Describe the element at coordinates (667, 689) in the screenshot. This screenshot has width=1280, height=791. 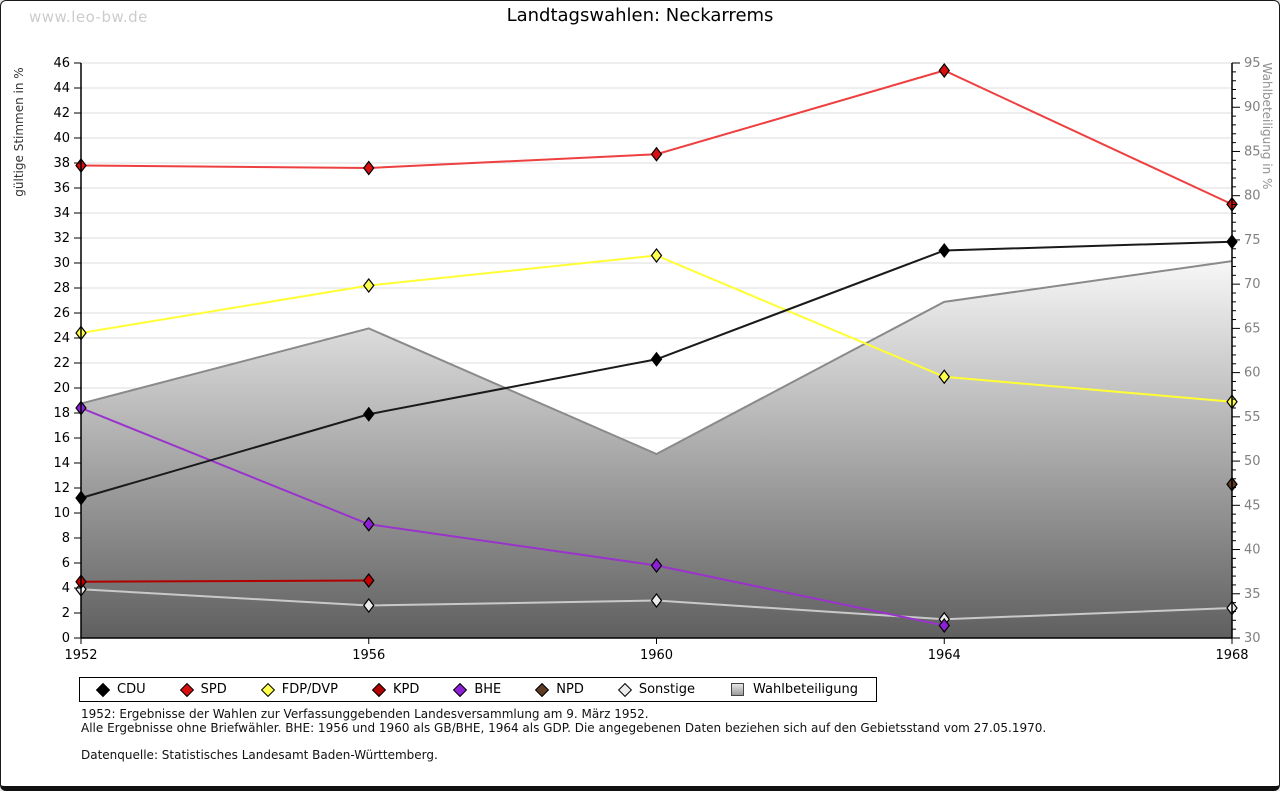
I see `legend-label: Sonstige` at that location.